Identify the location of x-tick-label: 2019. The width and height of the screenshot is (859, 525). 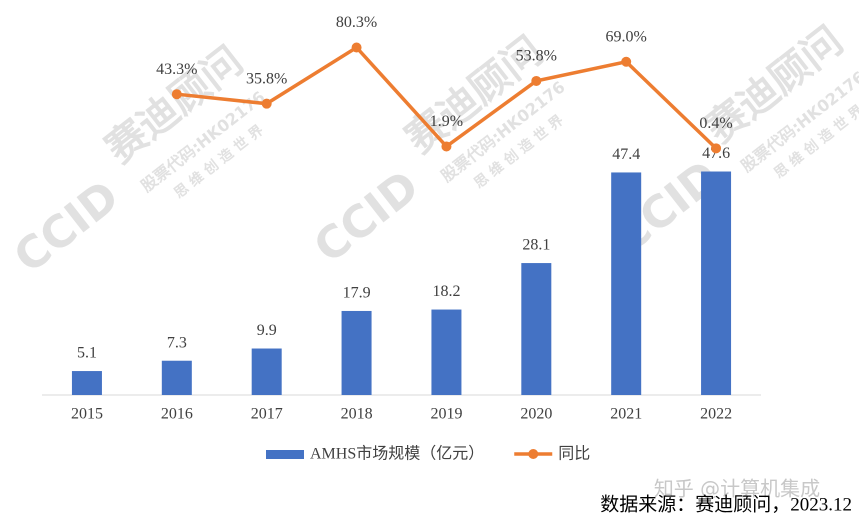
(446, 414).